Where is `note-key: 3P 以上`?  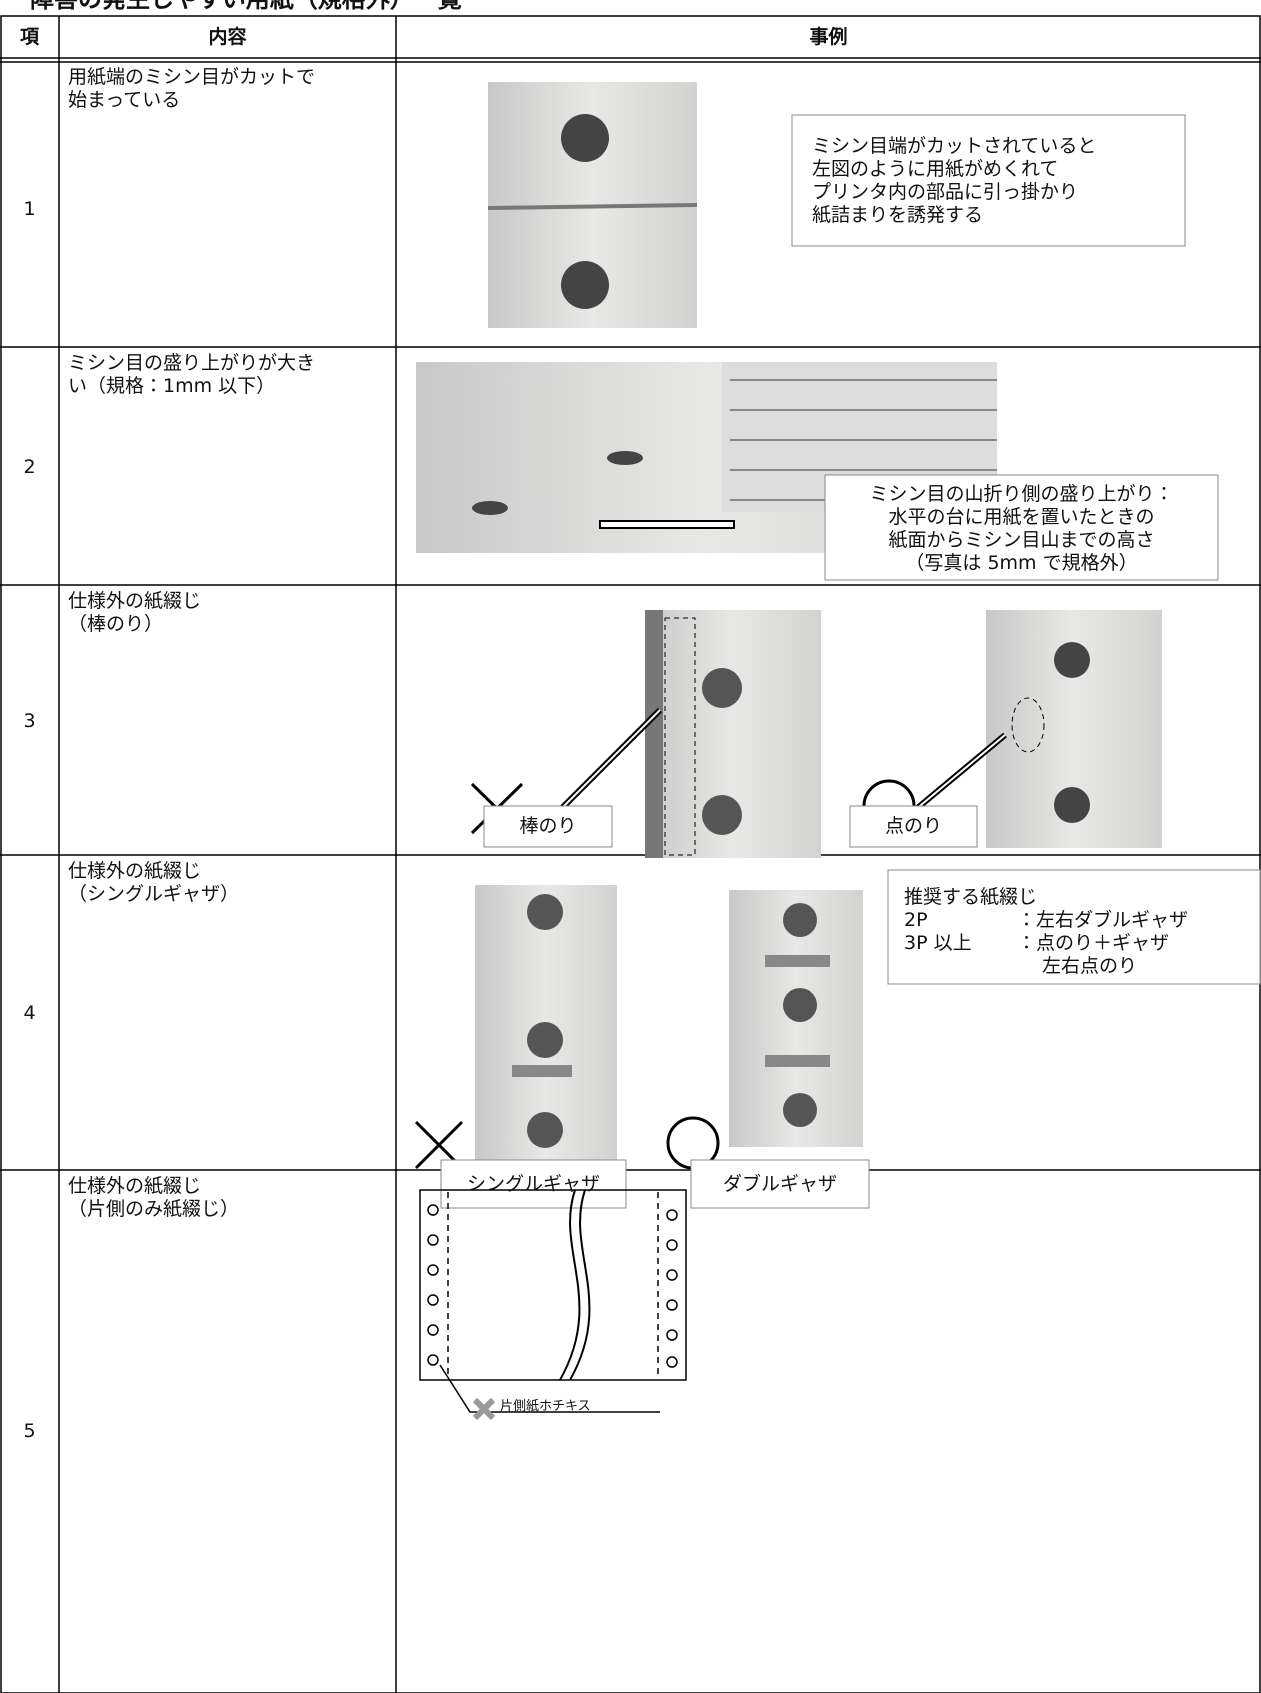 note-key: 3P 以上 is located at coordinates (938, 943).